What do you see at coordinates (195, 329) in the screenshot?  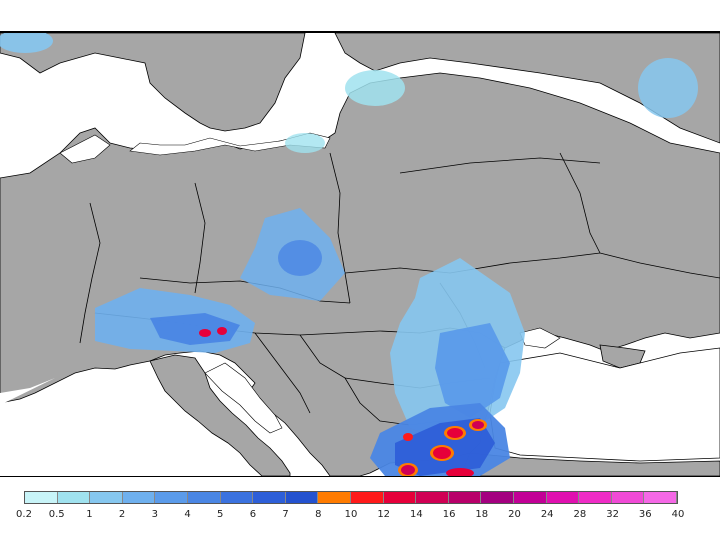 I see `precip-alps-band` at bounding box center [195, 329].